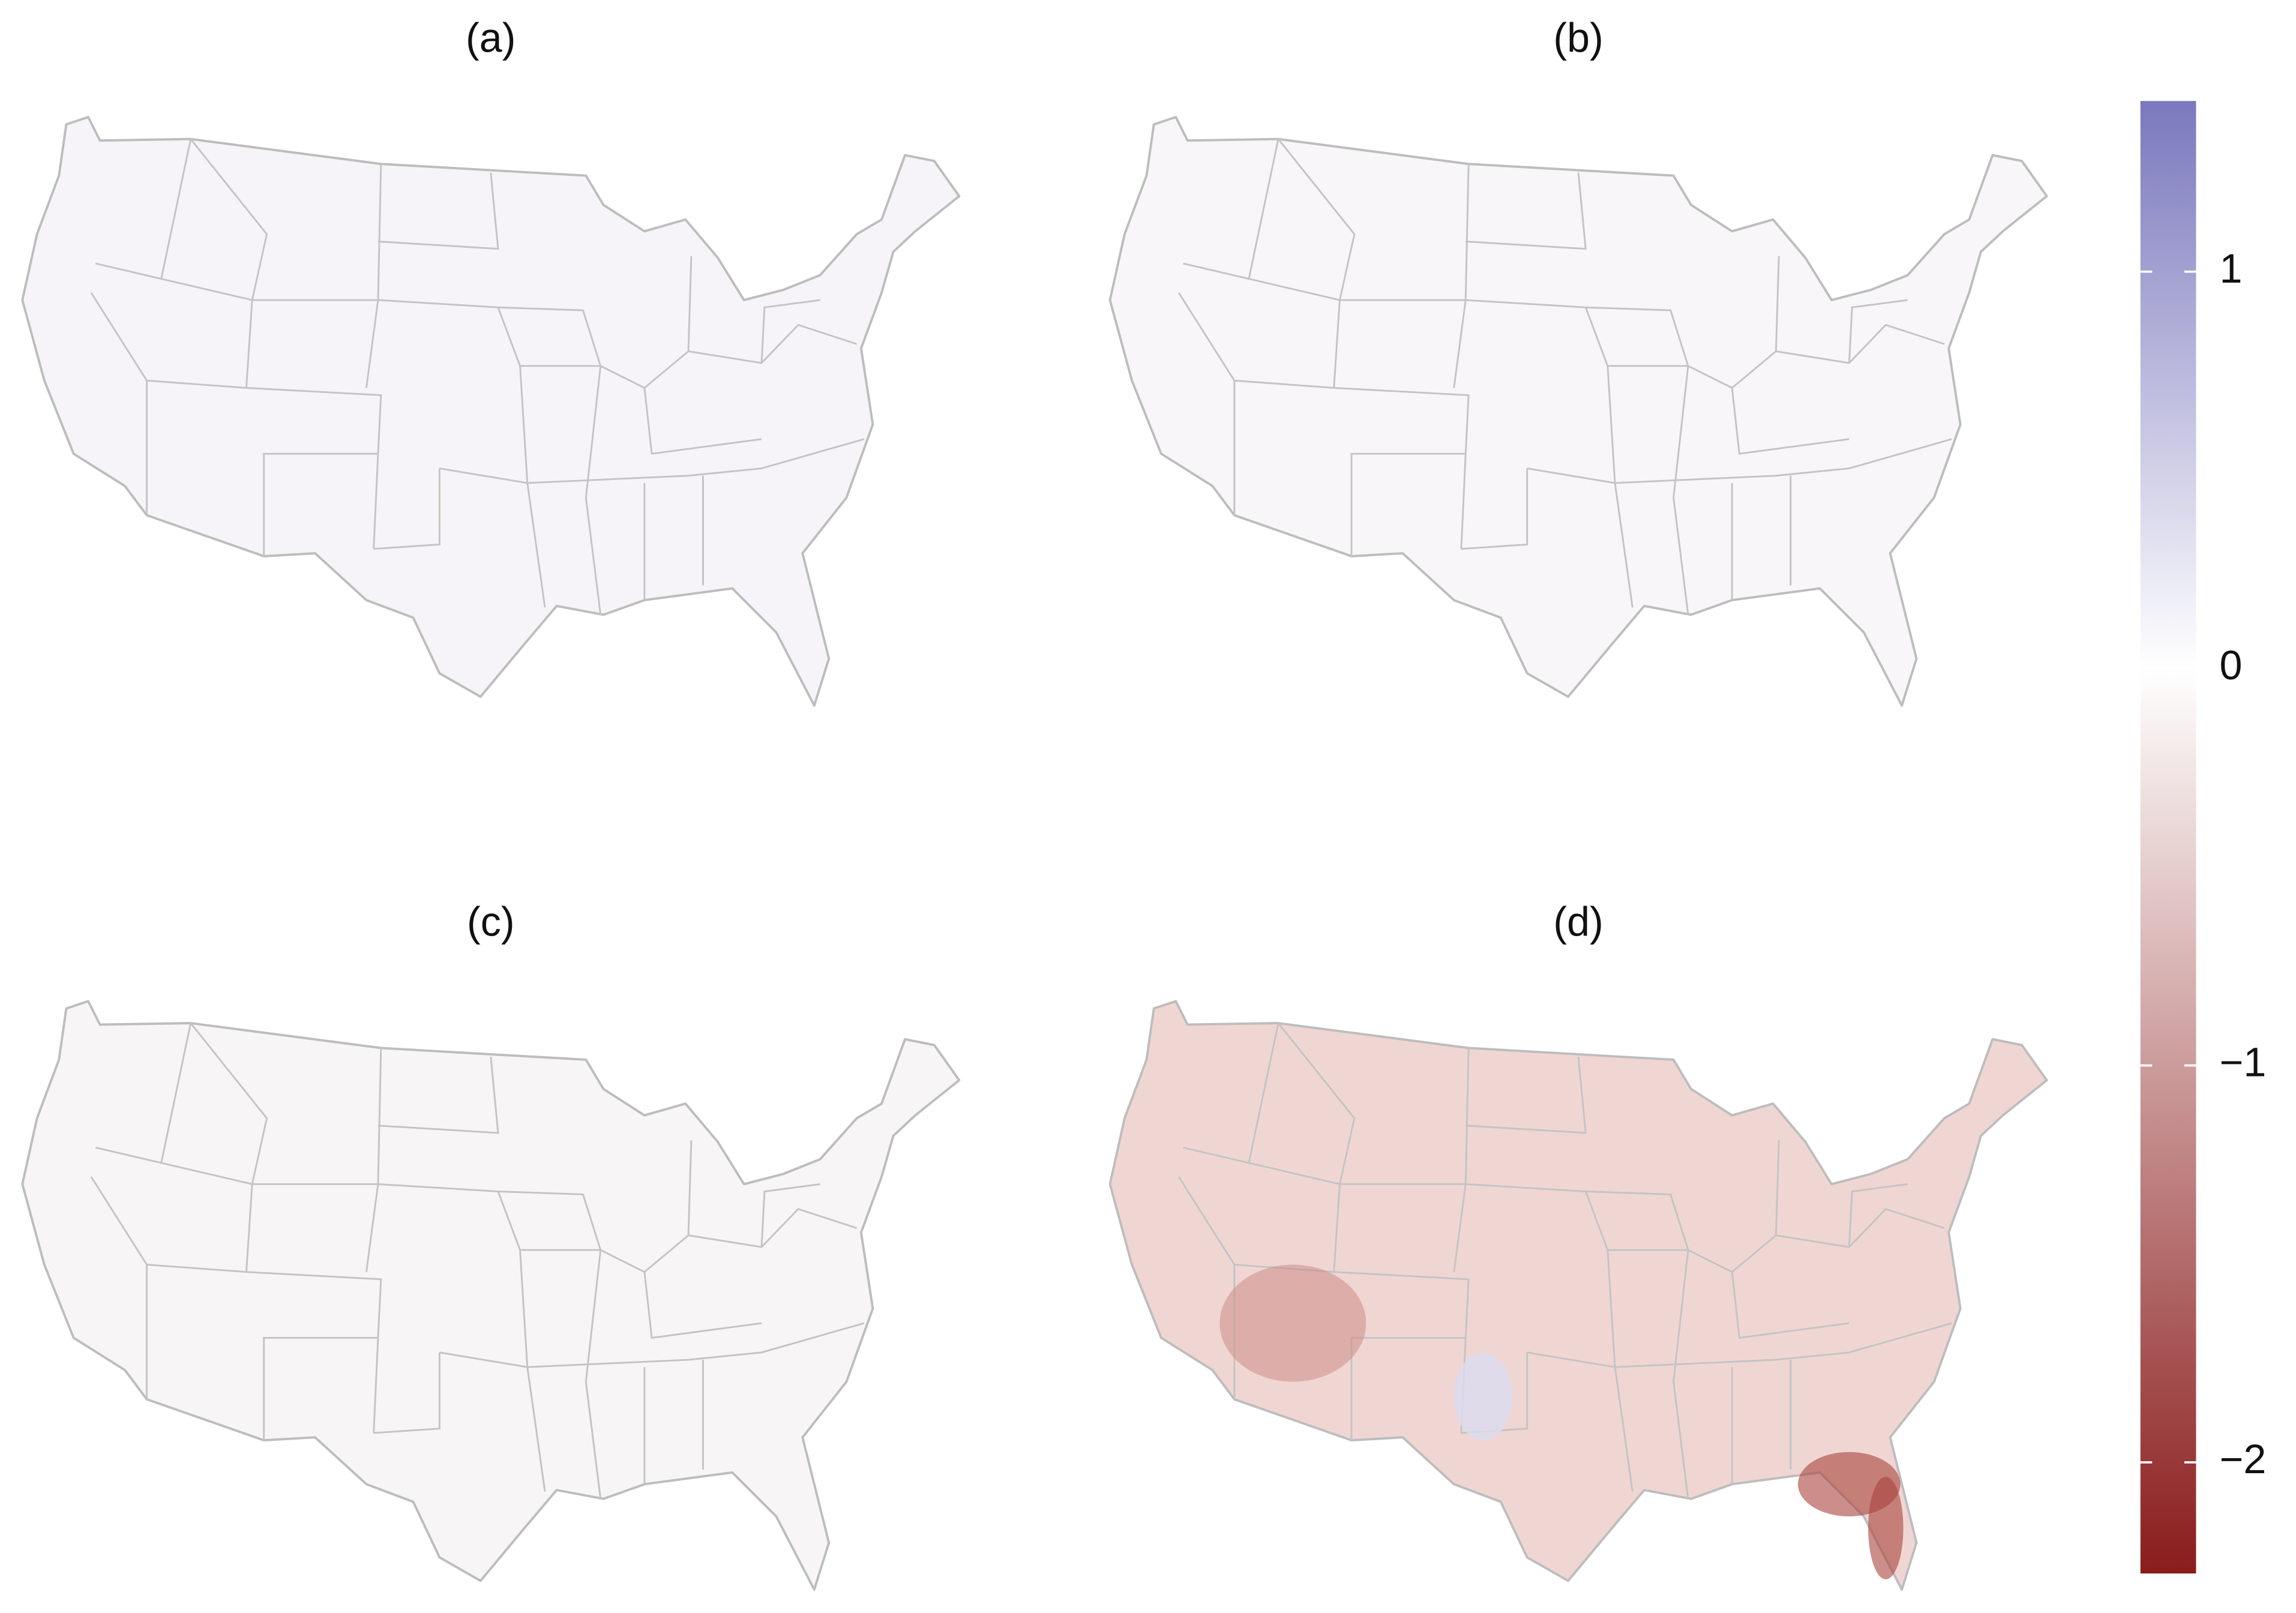 The image size is (2296, 1613). I want to click on panel-label: (c), so click(491, 922).